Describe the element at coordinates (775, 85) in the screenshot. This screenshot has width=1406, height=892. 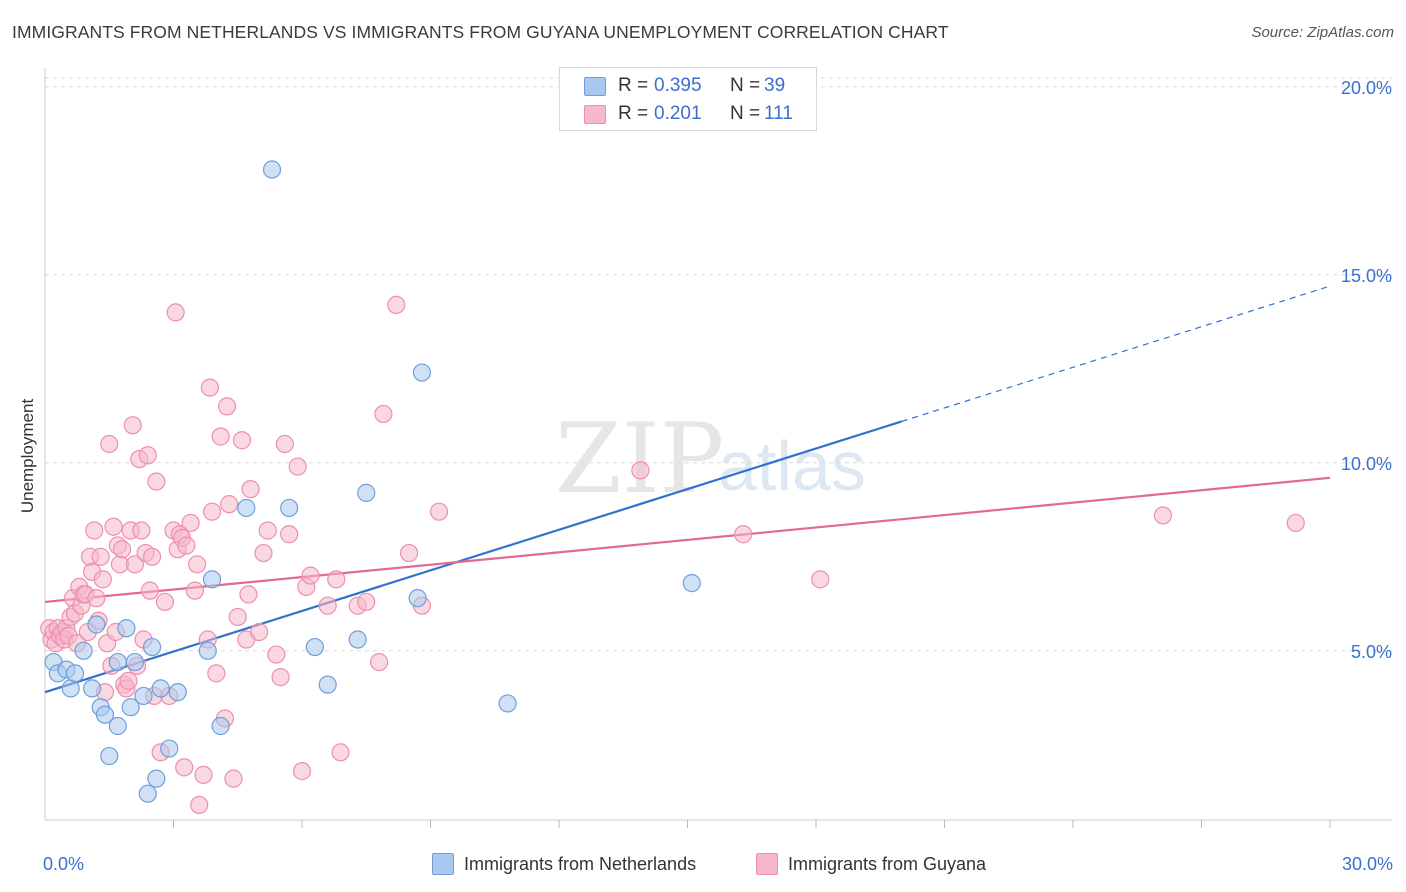
I see `n-value: 39` at that location.